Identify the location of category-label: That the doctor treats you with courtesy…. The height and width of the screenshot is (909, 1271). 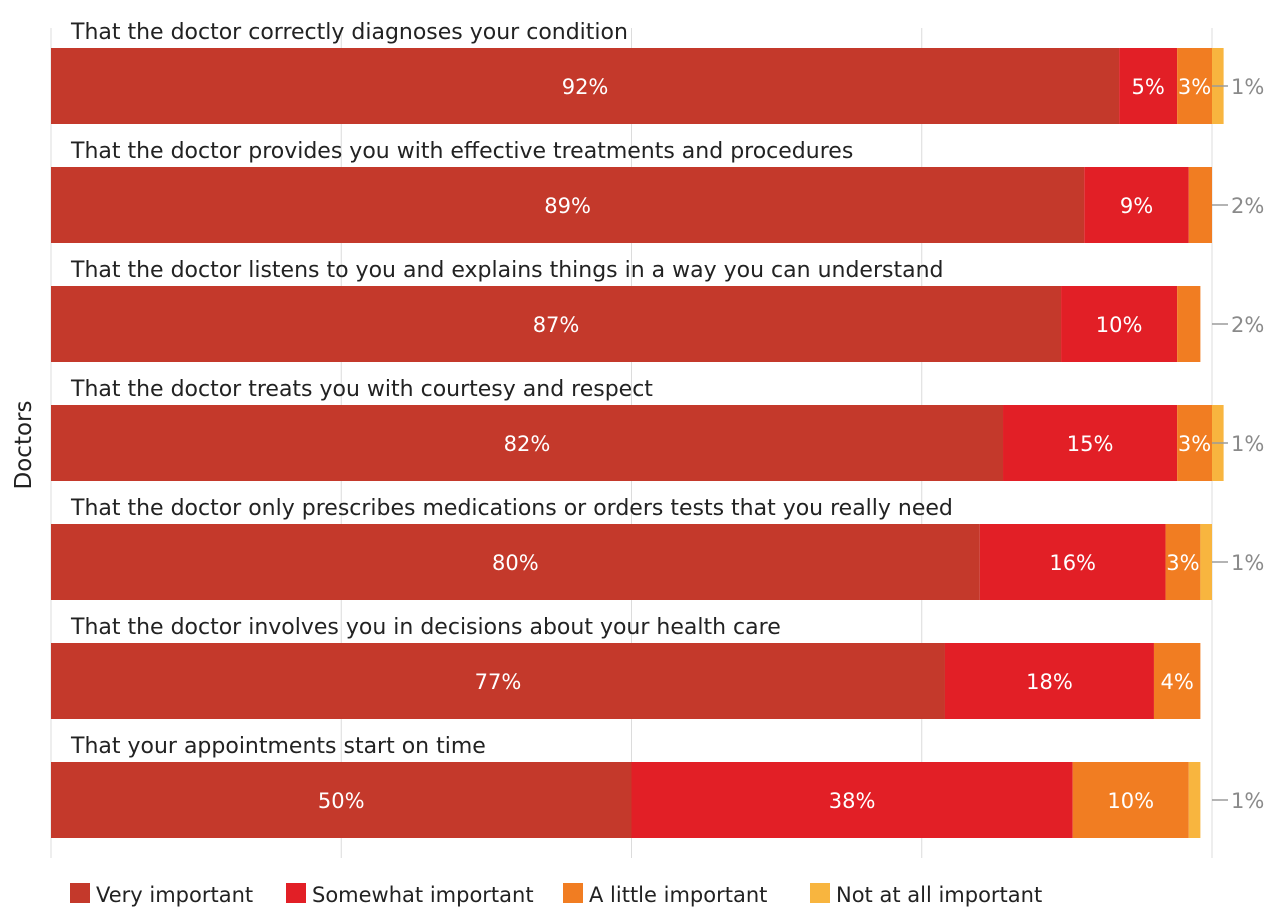
(361, 389).